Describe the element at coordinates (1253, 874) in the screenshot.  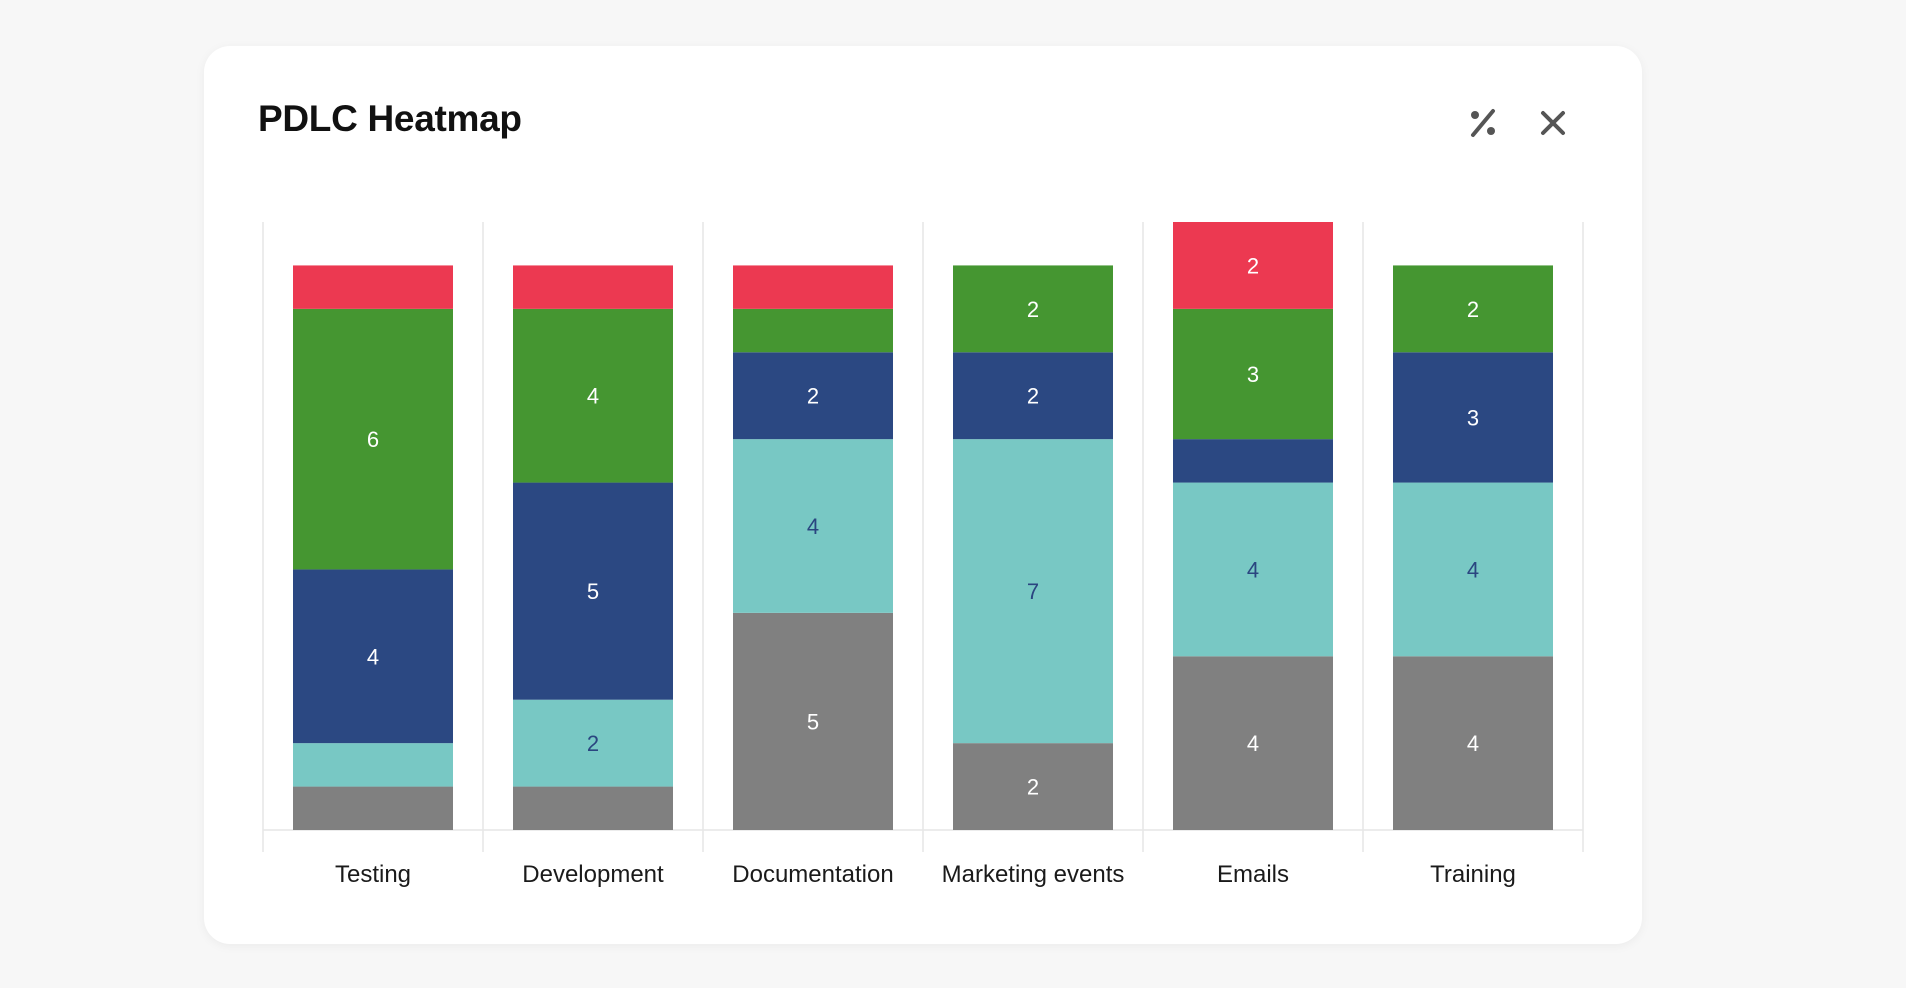
I see `x-tick-label: Emails` at that location.